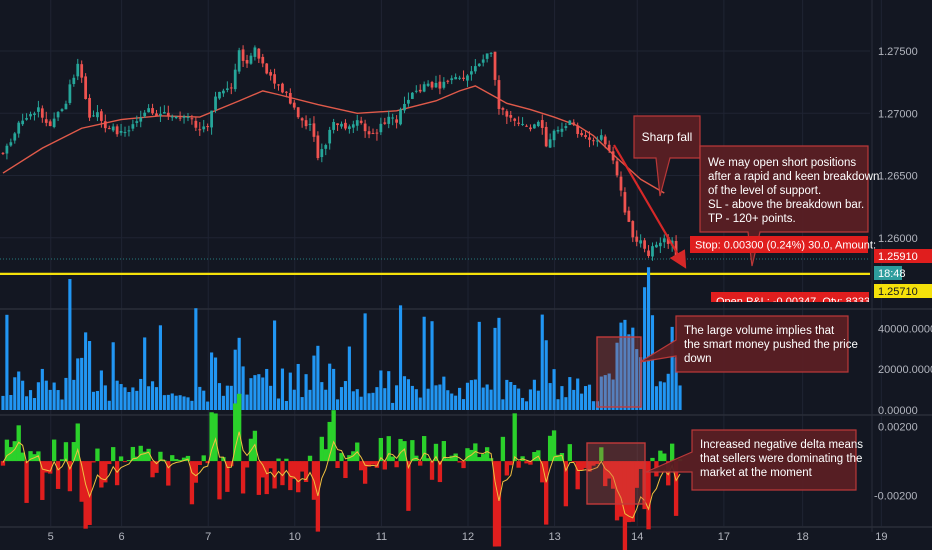 The image size is (932, 550). I want to click on time-axis: 5 6 7 10 11 12 13 14 17 18 19, so click(468, 537).